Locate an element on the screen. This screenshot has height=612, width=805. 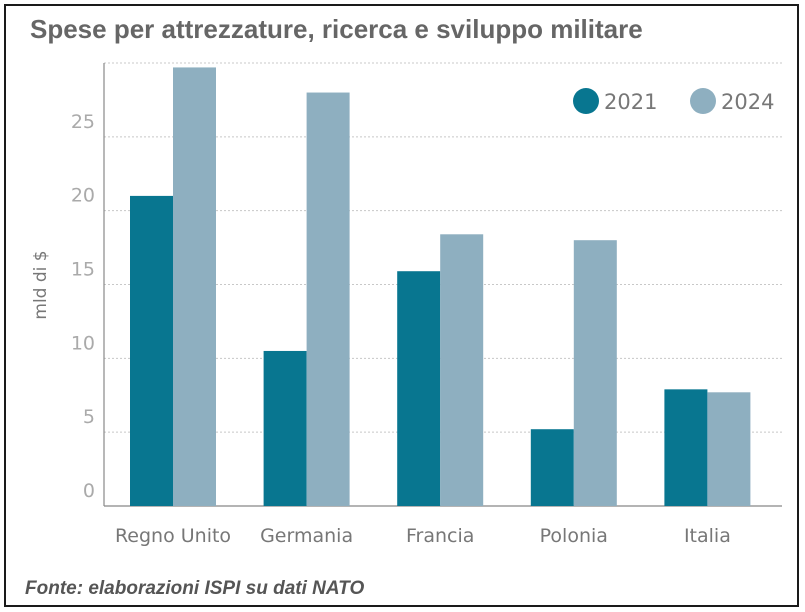
x-axis-categories: Regno Unito Germania Francia Polonia Italia is located at coordinates (423, 536).